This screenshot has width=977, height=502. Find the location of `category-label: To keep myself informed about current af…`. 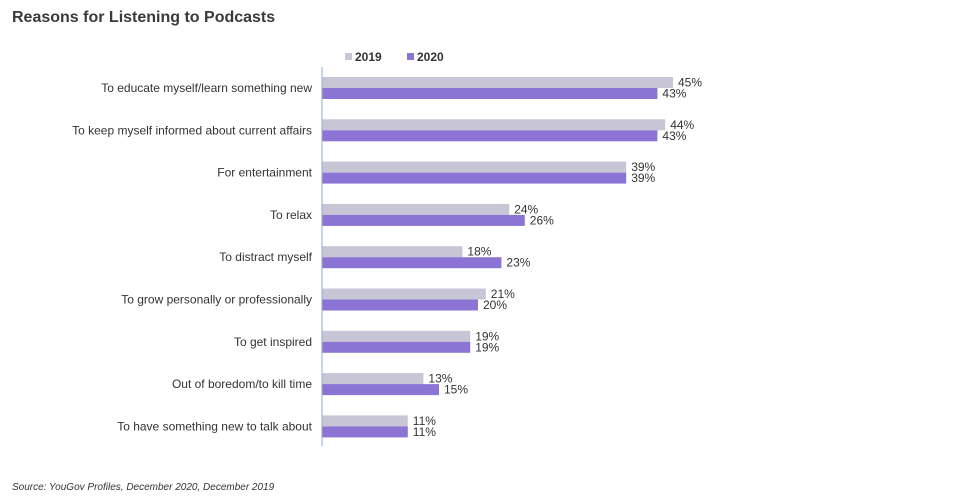

category-label: To keep myself informed about current af… is located at coordinates (192, 130).